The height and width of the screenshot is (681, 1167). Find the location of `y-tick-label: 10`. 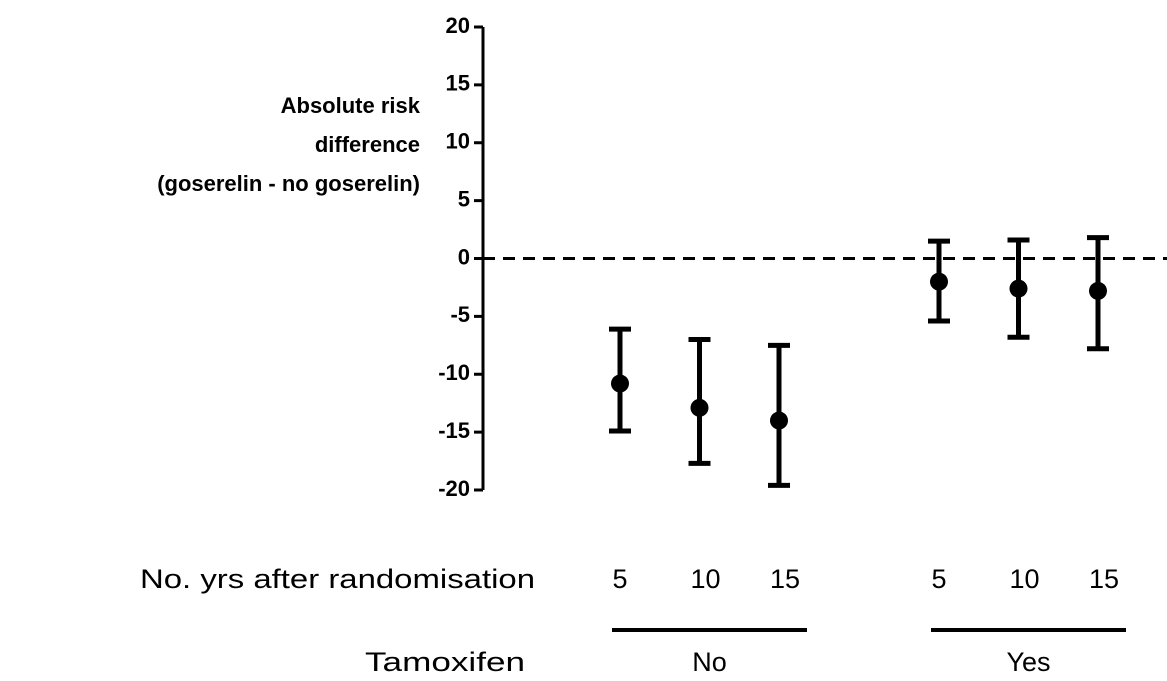

y-tick-label: 10 is located at coordinates (458, 141).